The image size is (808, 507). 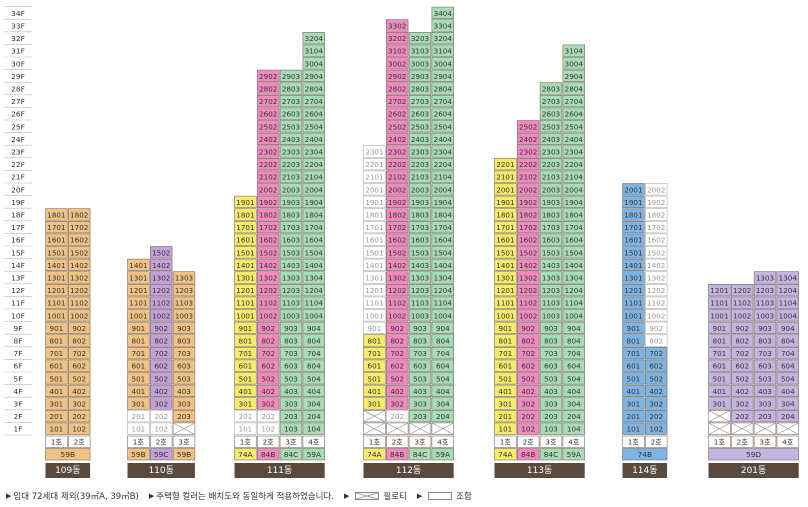 What do you see at coordinates (443, 51) in the screenshot?
I see `unit-number: 3104` at bounding box center [443, 51].